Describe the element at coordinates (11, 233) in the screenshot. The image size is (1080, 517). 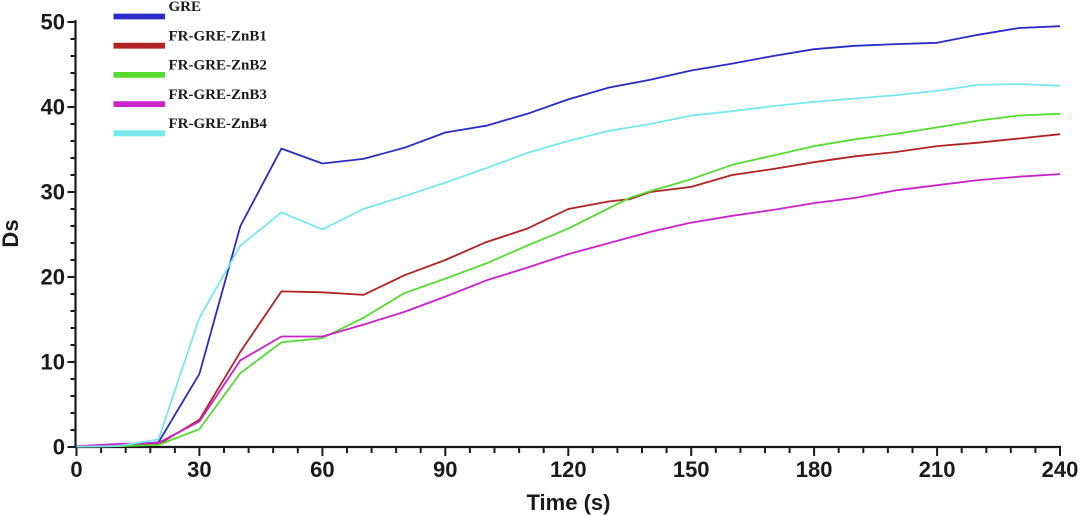
I see `svg-text: Ds` at that location.